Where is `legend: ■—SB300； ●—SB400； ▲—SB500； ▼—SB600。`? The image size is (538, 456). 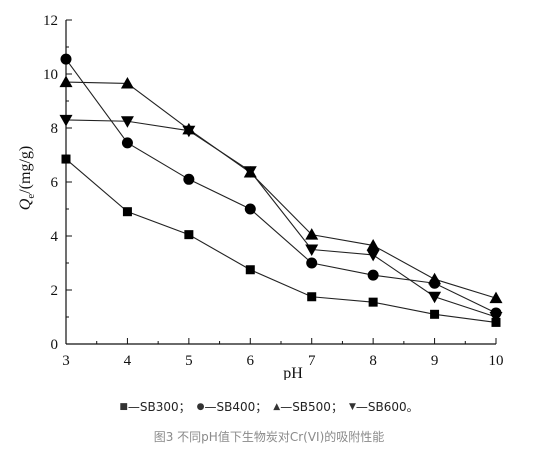
legend: ■—SB300； ●—SB400； ▲—SB500； ▼—SB600。 is located at coordinates (269, 406).